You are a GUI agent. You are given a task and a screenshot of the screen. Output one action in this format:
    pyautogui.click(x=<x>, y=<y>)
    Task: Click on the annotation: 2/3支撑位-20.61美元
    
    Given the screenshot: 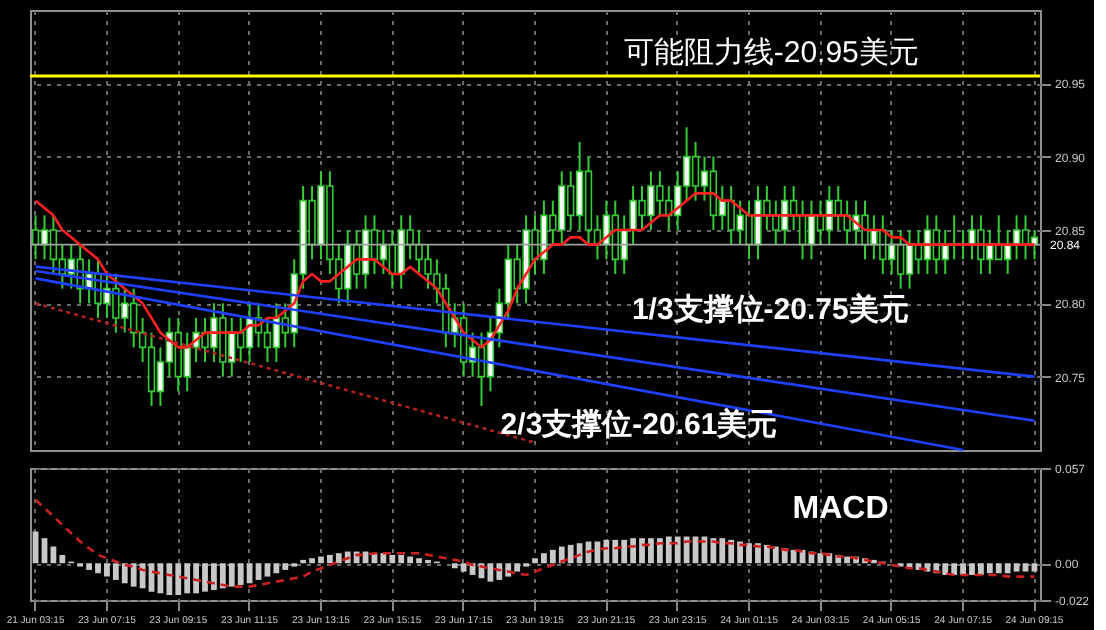 What is the action you would take?
    pyautogui.click(x=639, y=423)
    